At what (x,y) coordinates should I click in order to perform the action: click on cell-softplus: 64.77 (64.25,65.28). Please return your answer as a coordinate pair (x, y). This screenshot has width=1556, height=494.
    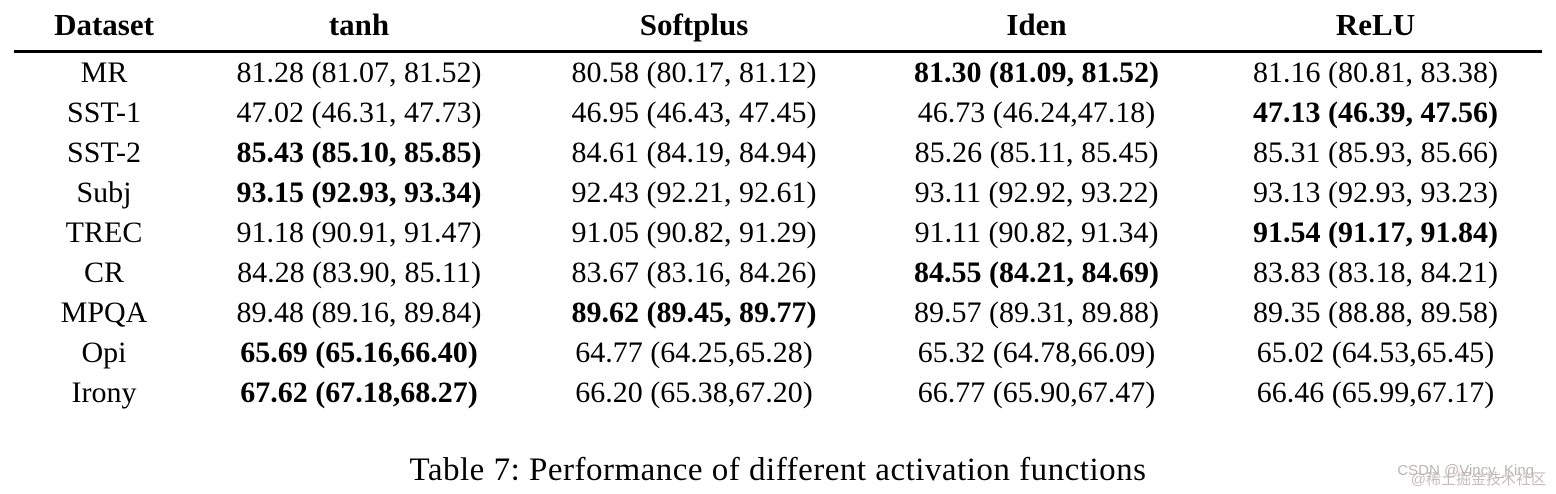
    Looking at the image, I should click on (694, 353).